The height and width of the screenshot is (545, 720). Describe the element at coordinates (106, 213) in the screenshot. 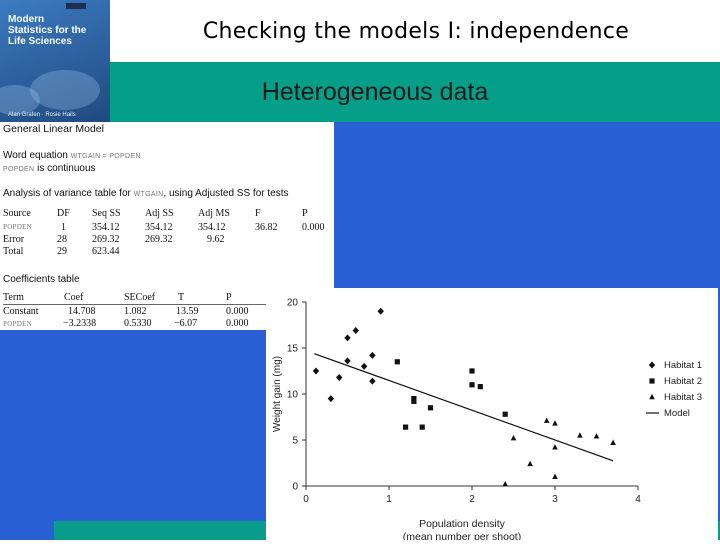

I see `anova-col-seqss: Seq SS` at that location.